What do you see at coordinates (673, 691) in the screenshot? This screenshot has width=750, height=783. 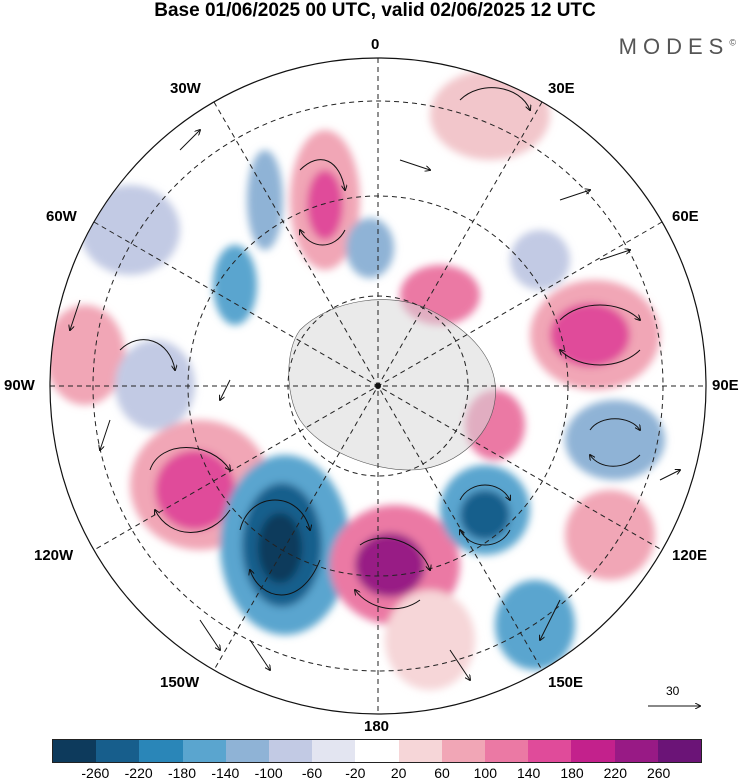 I see `reference-vector-label: 30` at bounding box center [673, 691].